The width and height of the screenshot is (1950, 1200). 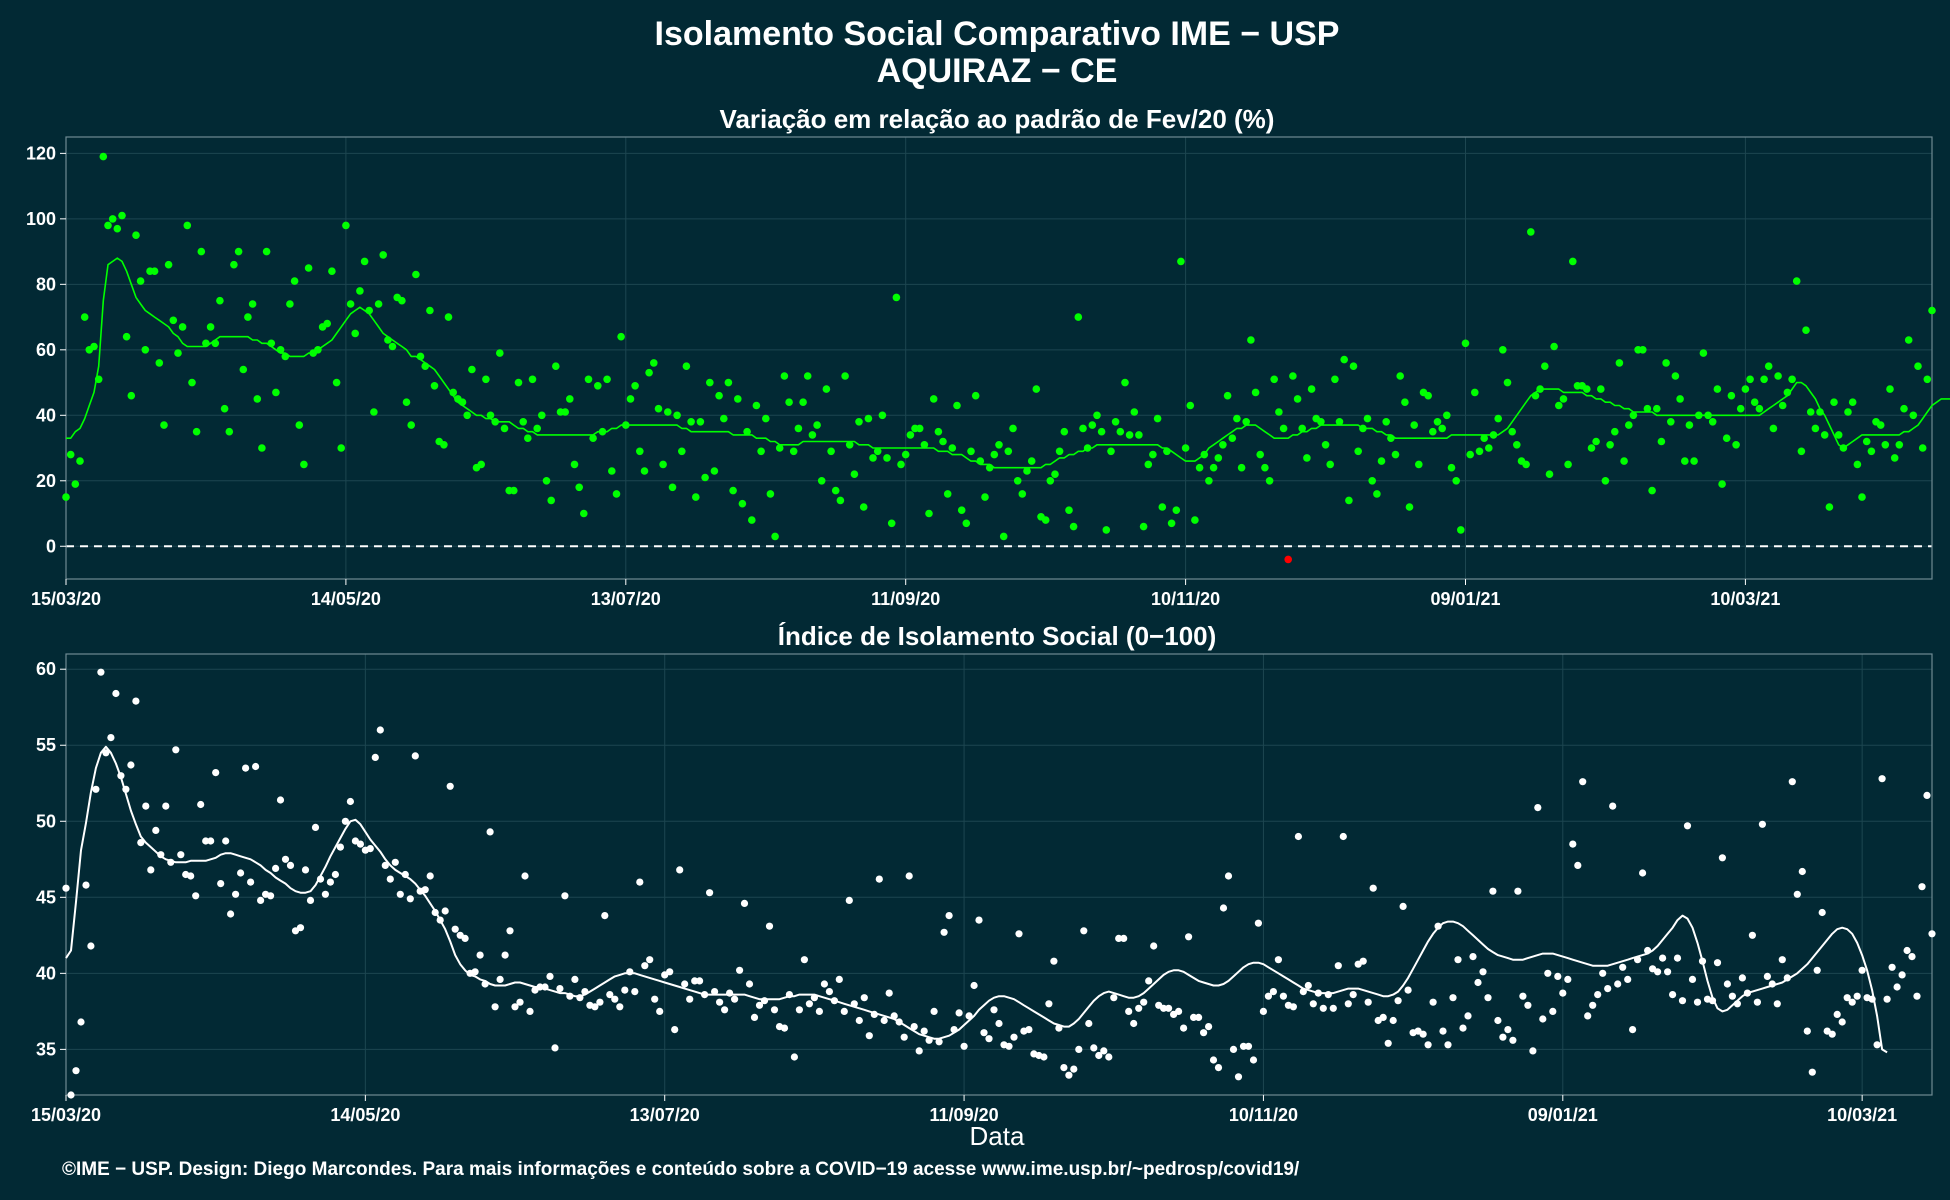 I want to click on x-tick-label: 14/05/20, so click(x=346, y=599).